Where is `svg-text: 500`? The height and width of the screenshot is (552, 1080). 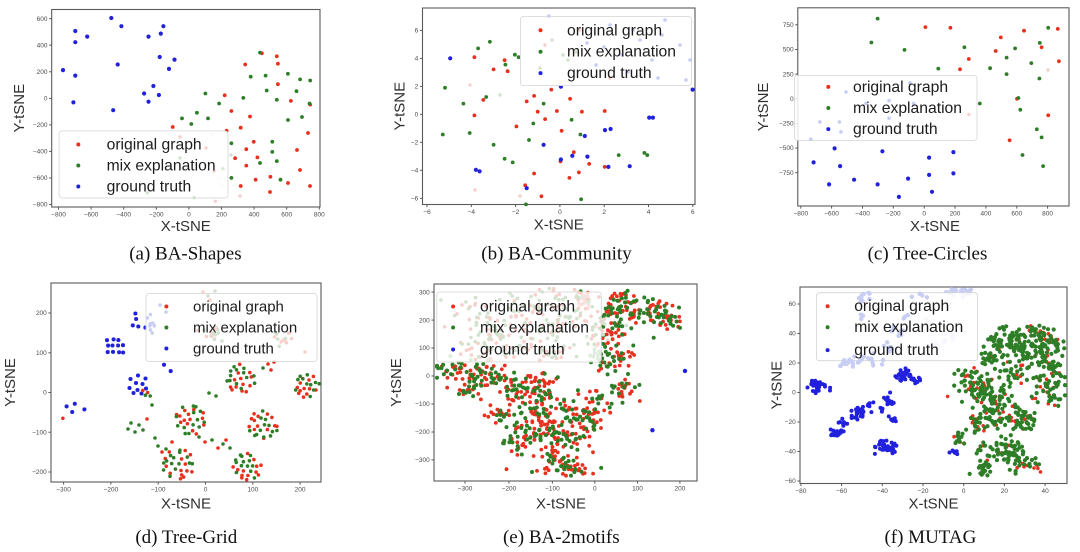 svg-text: 500 is located at coordinates (788, 50).